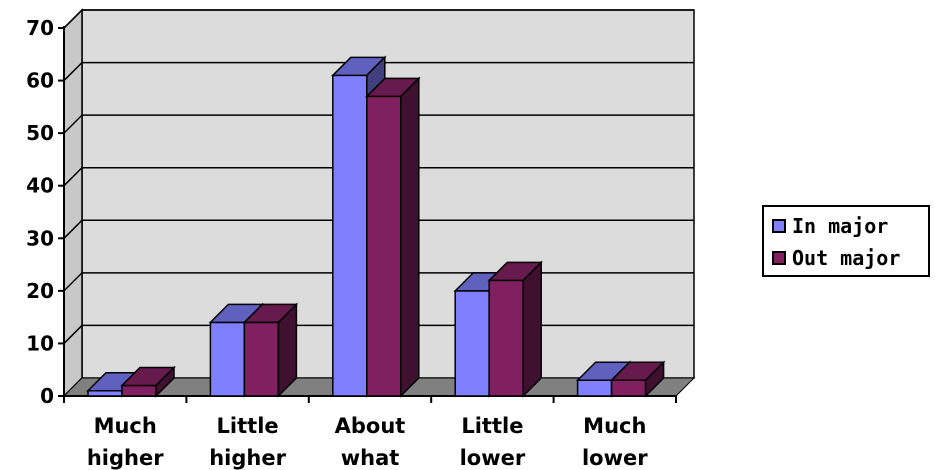  What do you see at coordinates (779, 258) in the screenshot?
I see `legend-swatch-out-major` at bounding box center [779, 258].